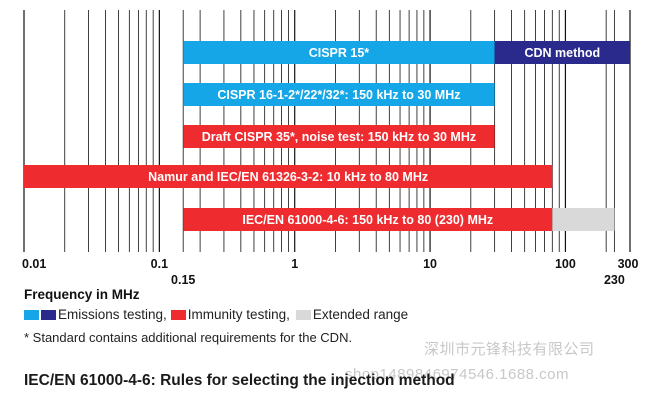 The height and width of the screenshot is (402, 660). What do you see at coordinates (238, 314) in the screenshot?
I see `legend-immunity-label: Immunity testing,` at bounding box center [238, 314].